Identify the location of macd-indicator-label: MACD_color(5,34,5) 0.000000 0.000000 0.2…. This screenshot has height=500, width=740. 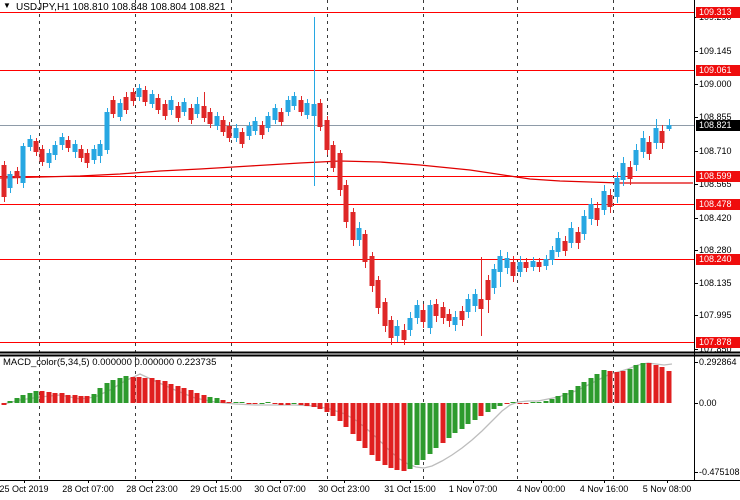
(110, 362).